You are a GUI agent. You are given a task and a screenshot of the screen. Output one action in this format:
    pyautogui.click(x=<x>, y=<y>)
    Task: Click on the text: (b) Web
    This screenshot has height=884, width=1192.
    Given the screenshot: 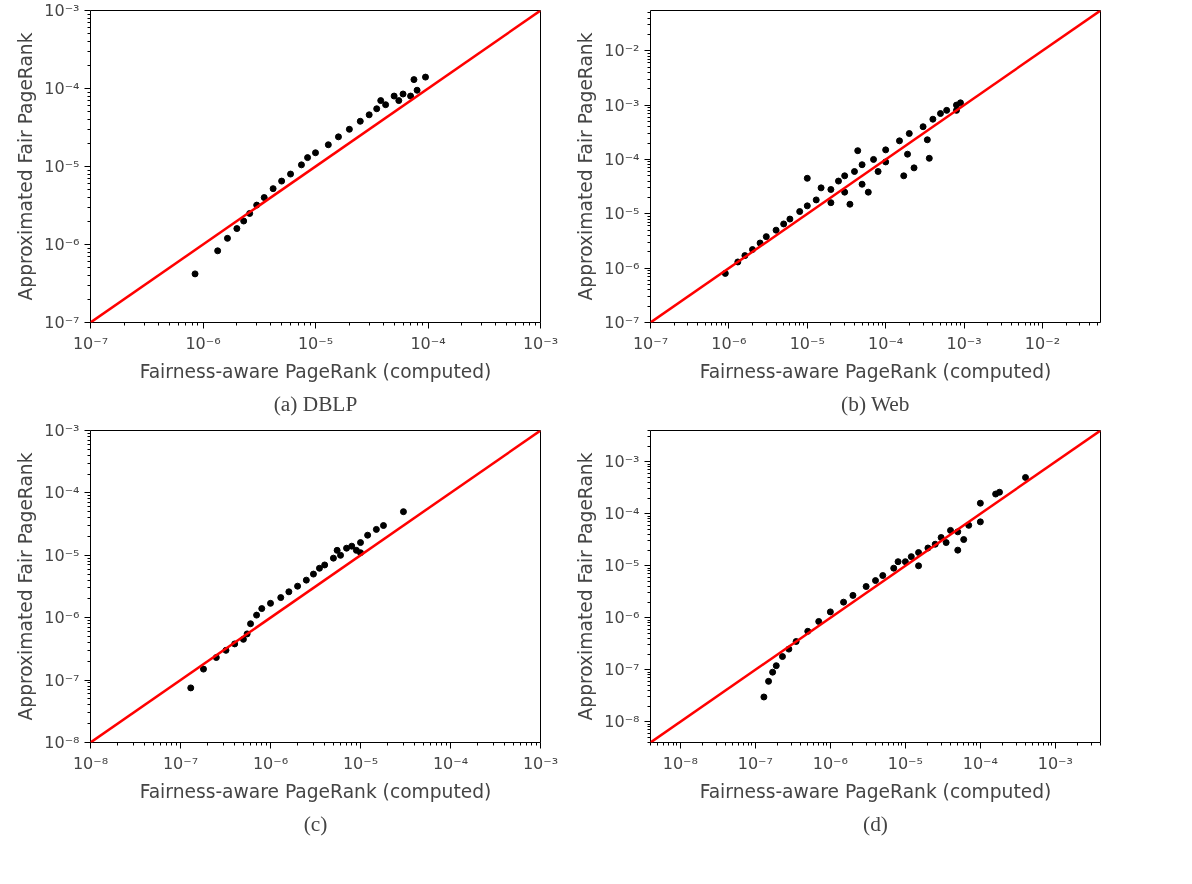 What is the action you would take?
    pyautogui.click(x=875, y=403)
    